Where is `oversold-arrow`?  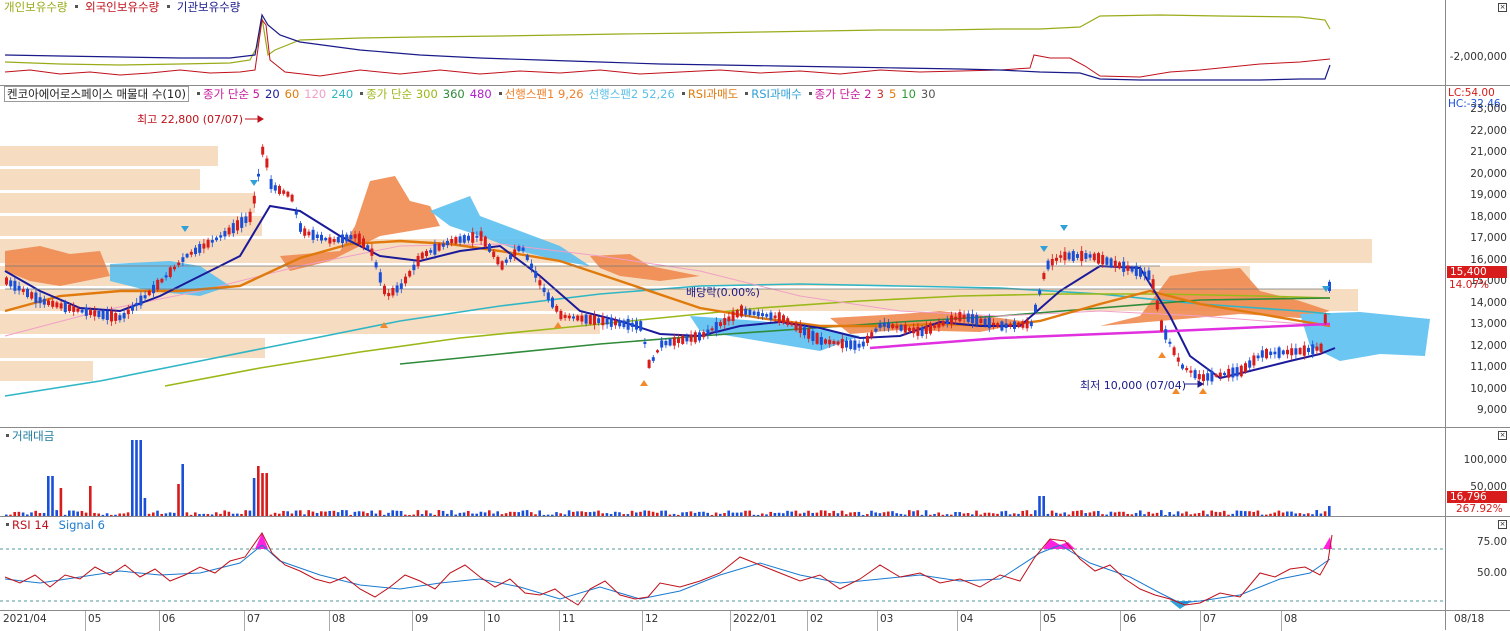
oversold-arrow is located at coordinates (1162, 355).